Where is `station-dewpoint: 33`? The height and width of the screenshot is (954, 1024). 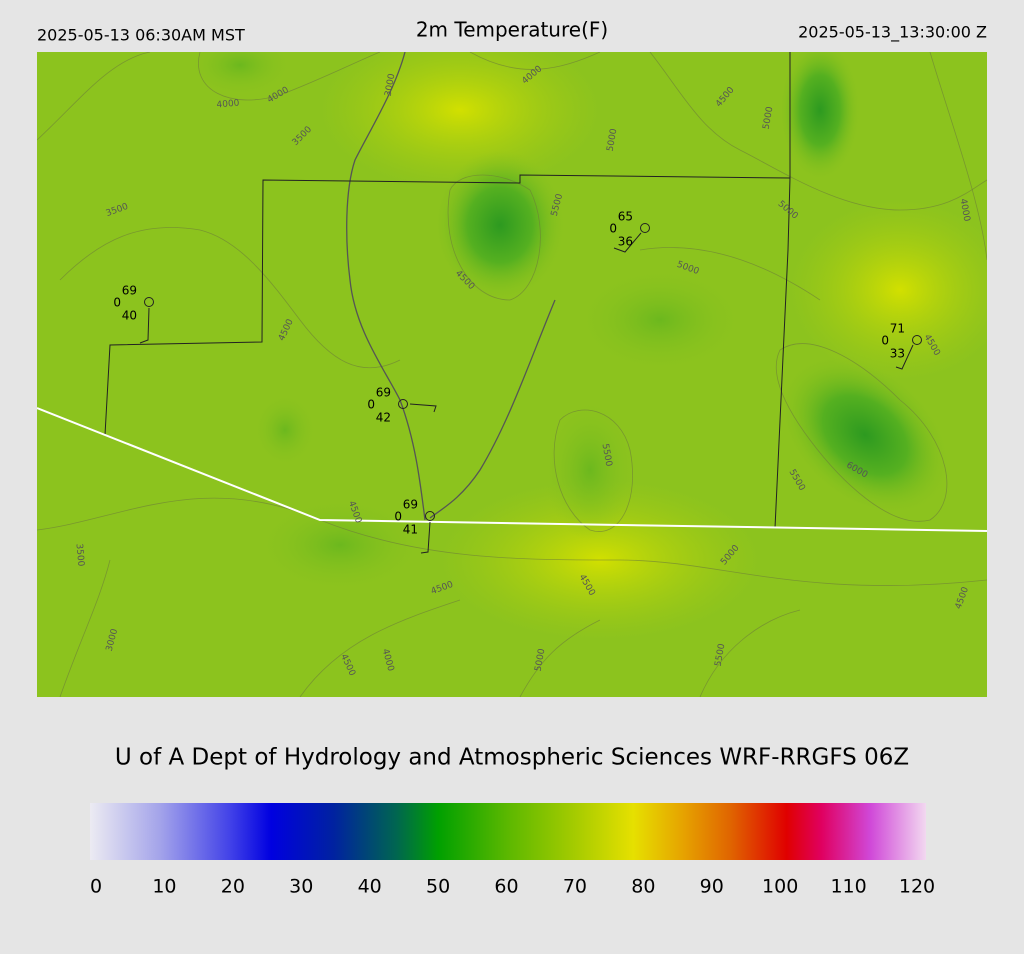 station-dewpoint: 33 is located at coordinates (897, 354).